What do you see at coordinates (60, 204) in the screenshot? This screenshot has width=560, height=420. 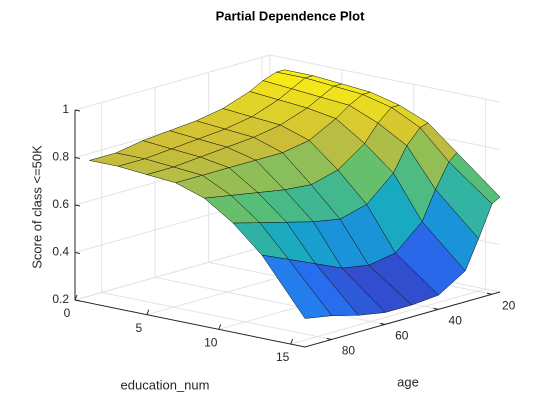 I see `z-tick-label: 0.6` at bounding box center [60, 204].